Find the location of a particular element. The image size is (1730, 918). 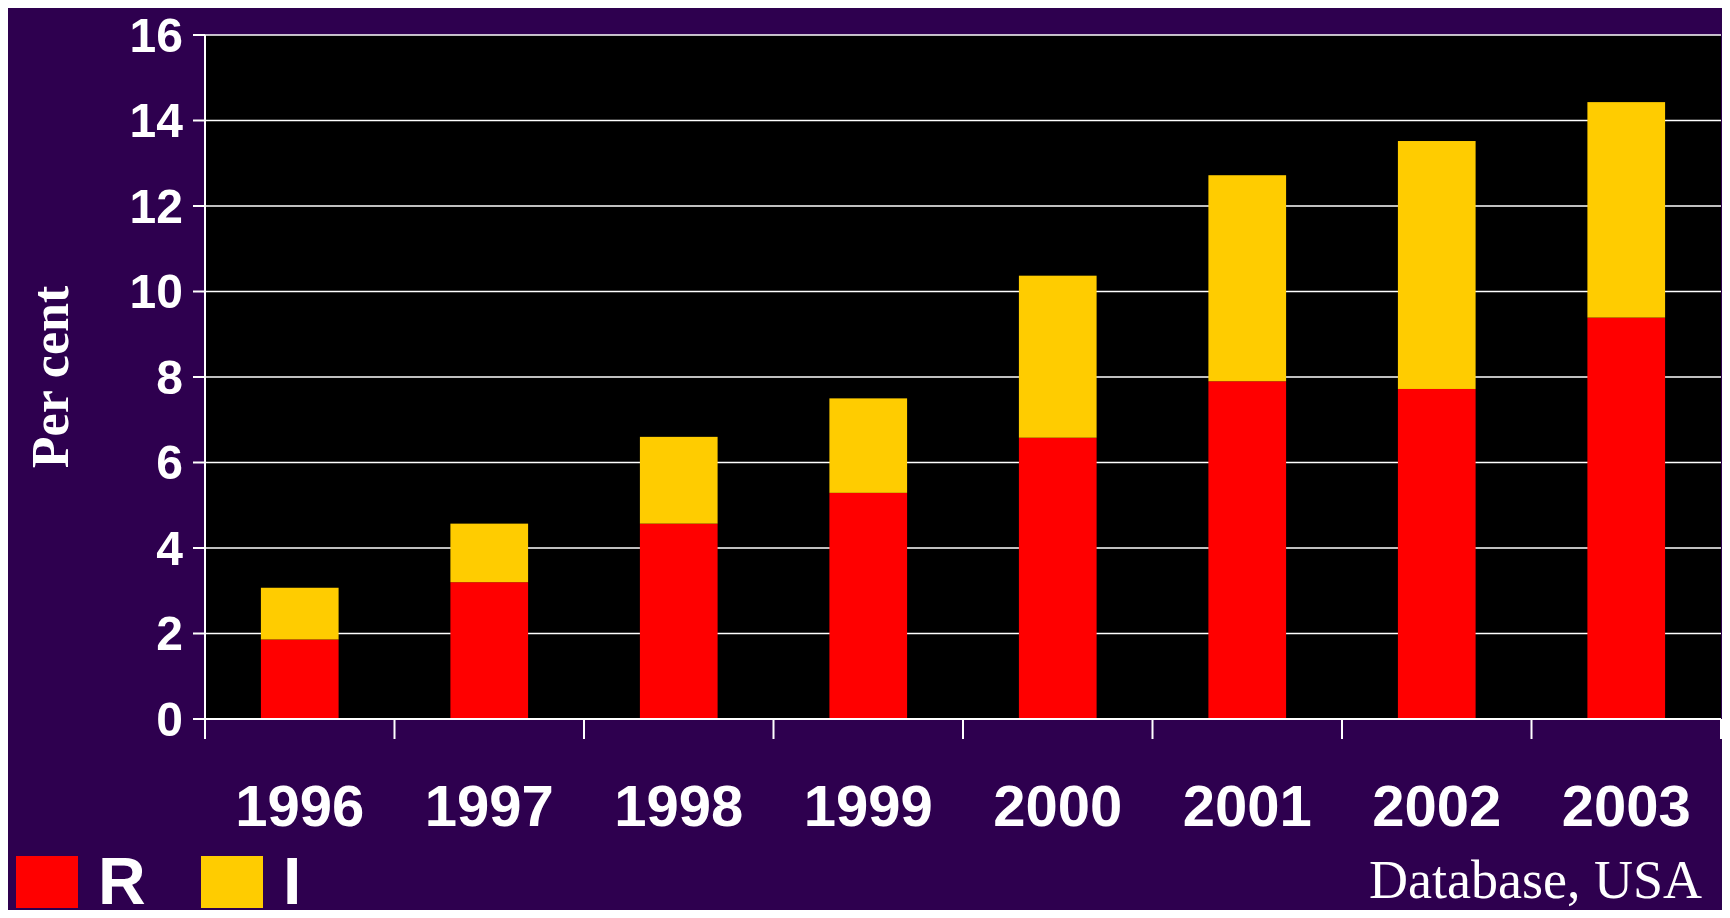

legend-label: R is located at coordinates (122, 881).